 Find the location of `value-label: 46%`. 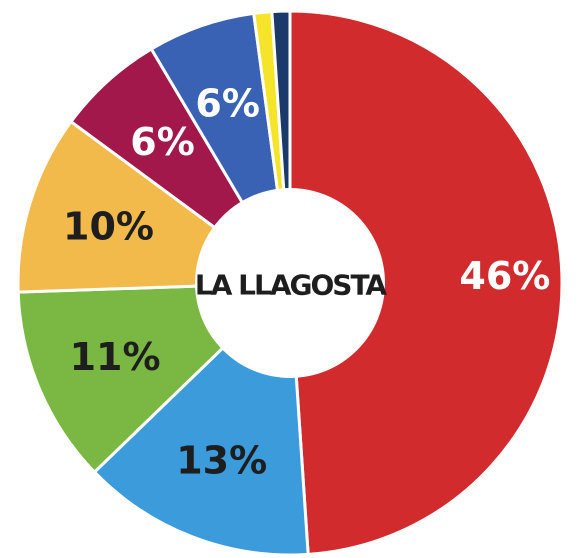

value-label: 46% is located at coordinates (504, 276).